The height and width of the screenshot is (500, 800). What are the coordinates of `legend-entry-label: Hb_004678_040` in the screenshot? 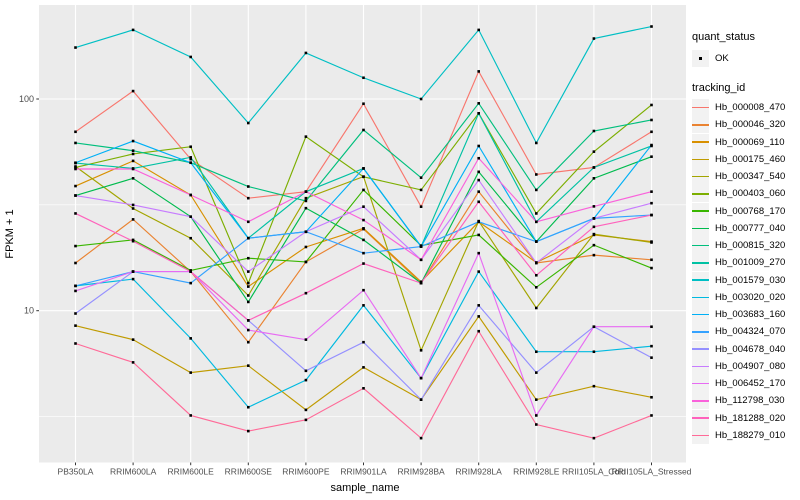 It's located at (750, 349).